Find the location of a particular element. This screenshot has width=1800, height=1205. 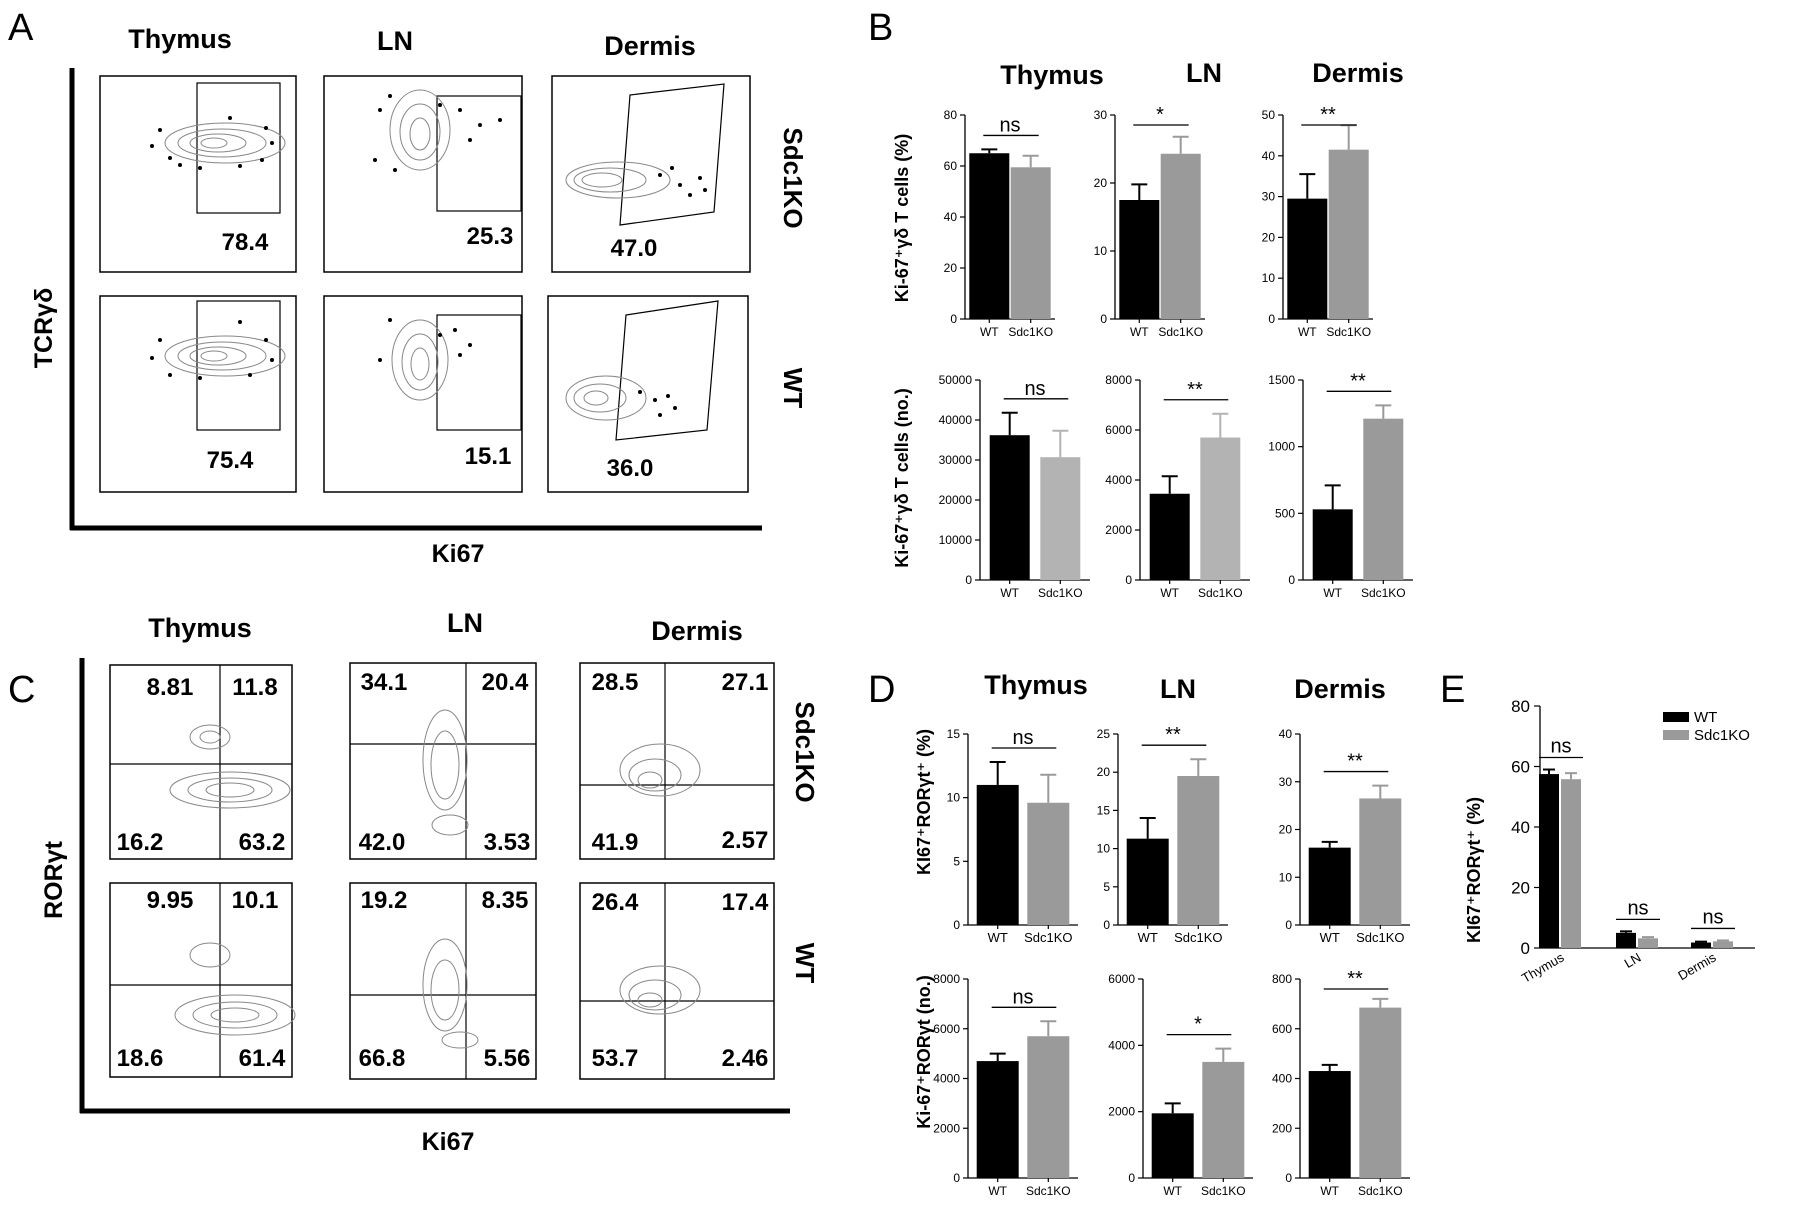

panel-c-title-thymus: Thymus is located at coordinates (200, 628).